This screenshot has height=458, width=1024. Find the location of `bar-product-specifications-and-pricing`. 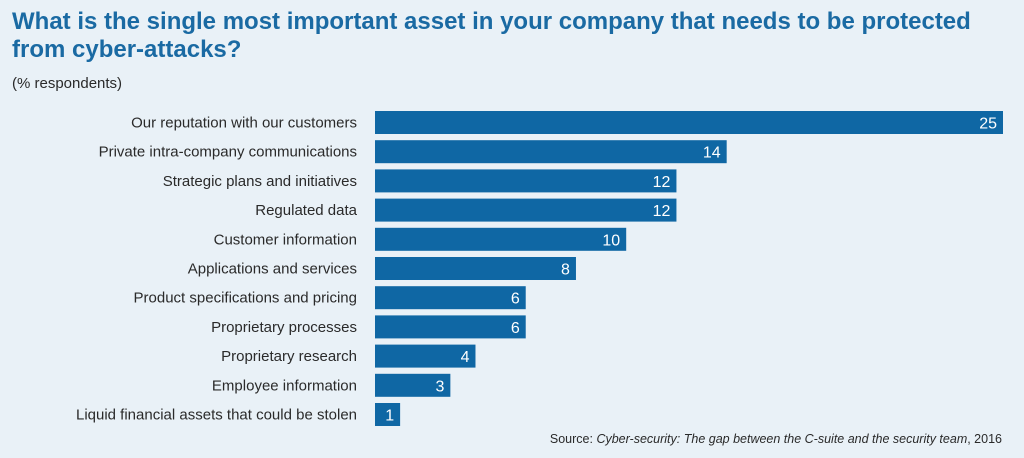

bar-product-specifications-and-pricing is located at coordinates (450, 298).